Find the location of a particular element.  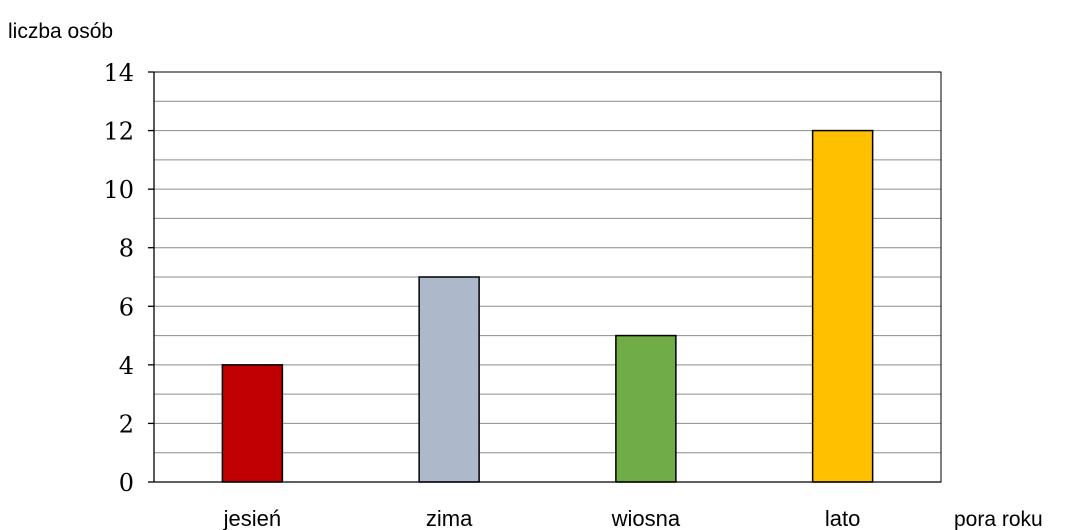

y-tick-label: 8 is located at coordinates (126, 249).